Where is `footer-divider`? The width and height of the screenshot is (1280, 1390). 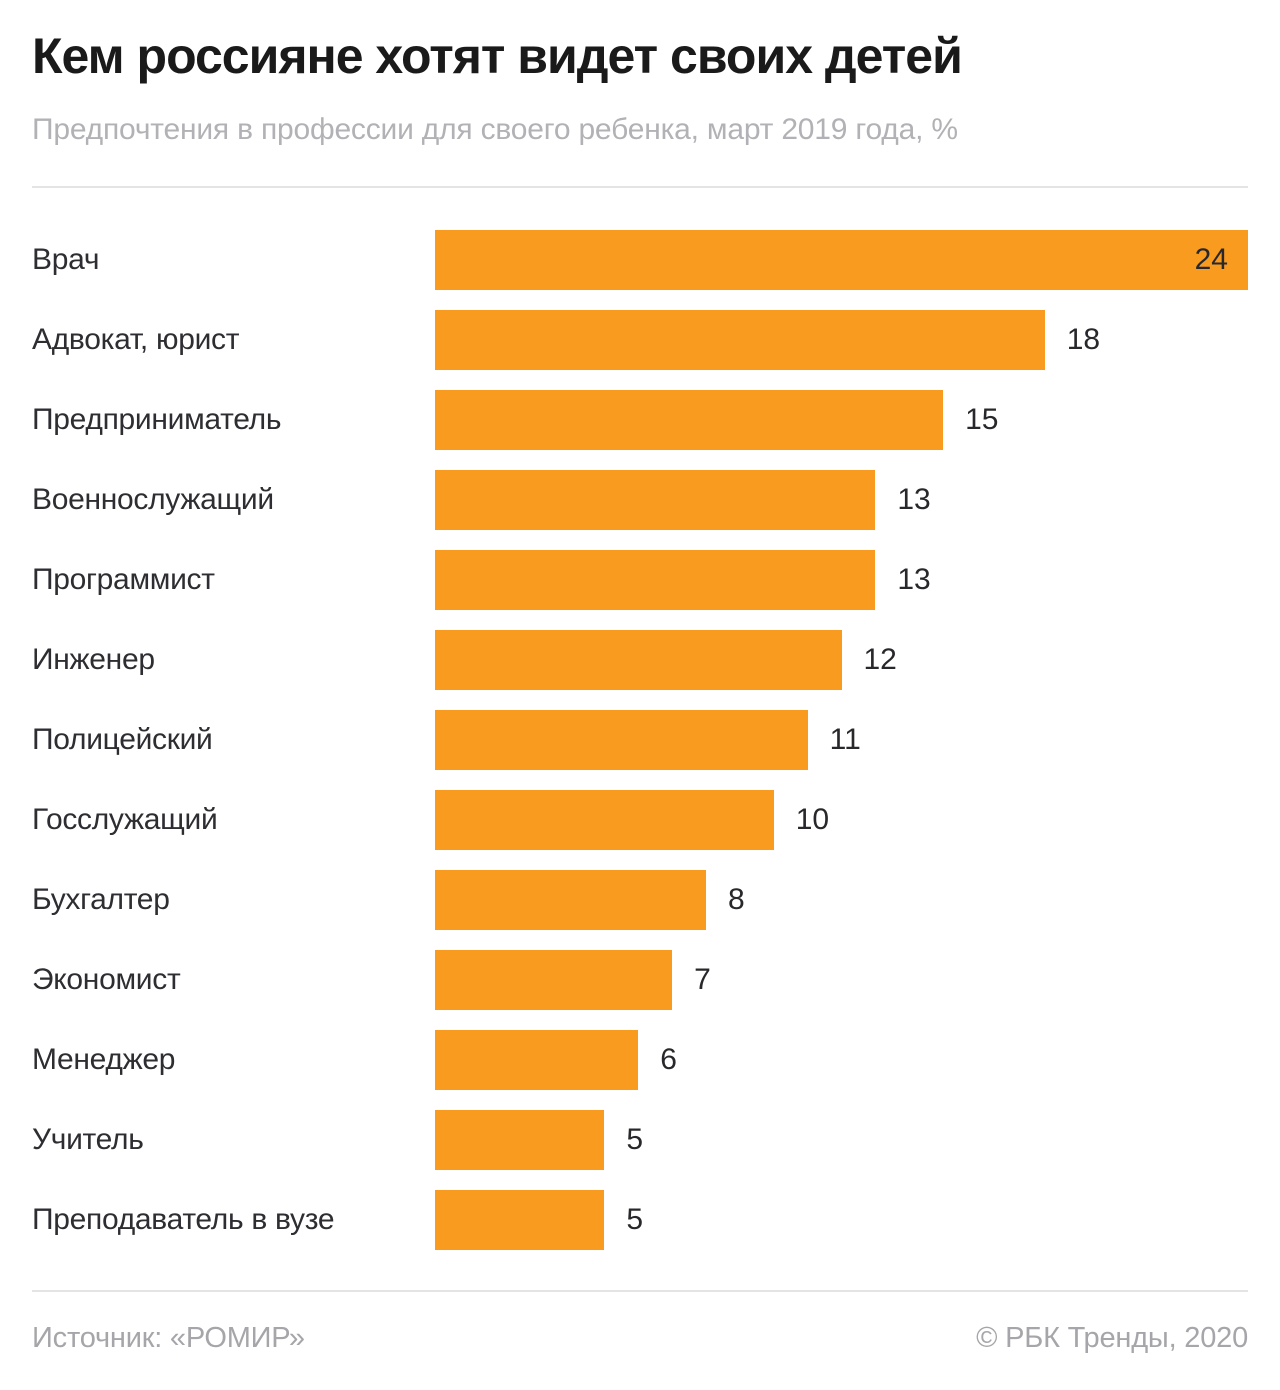
footer-divider is located at coordinates (640, 1290).